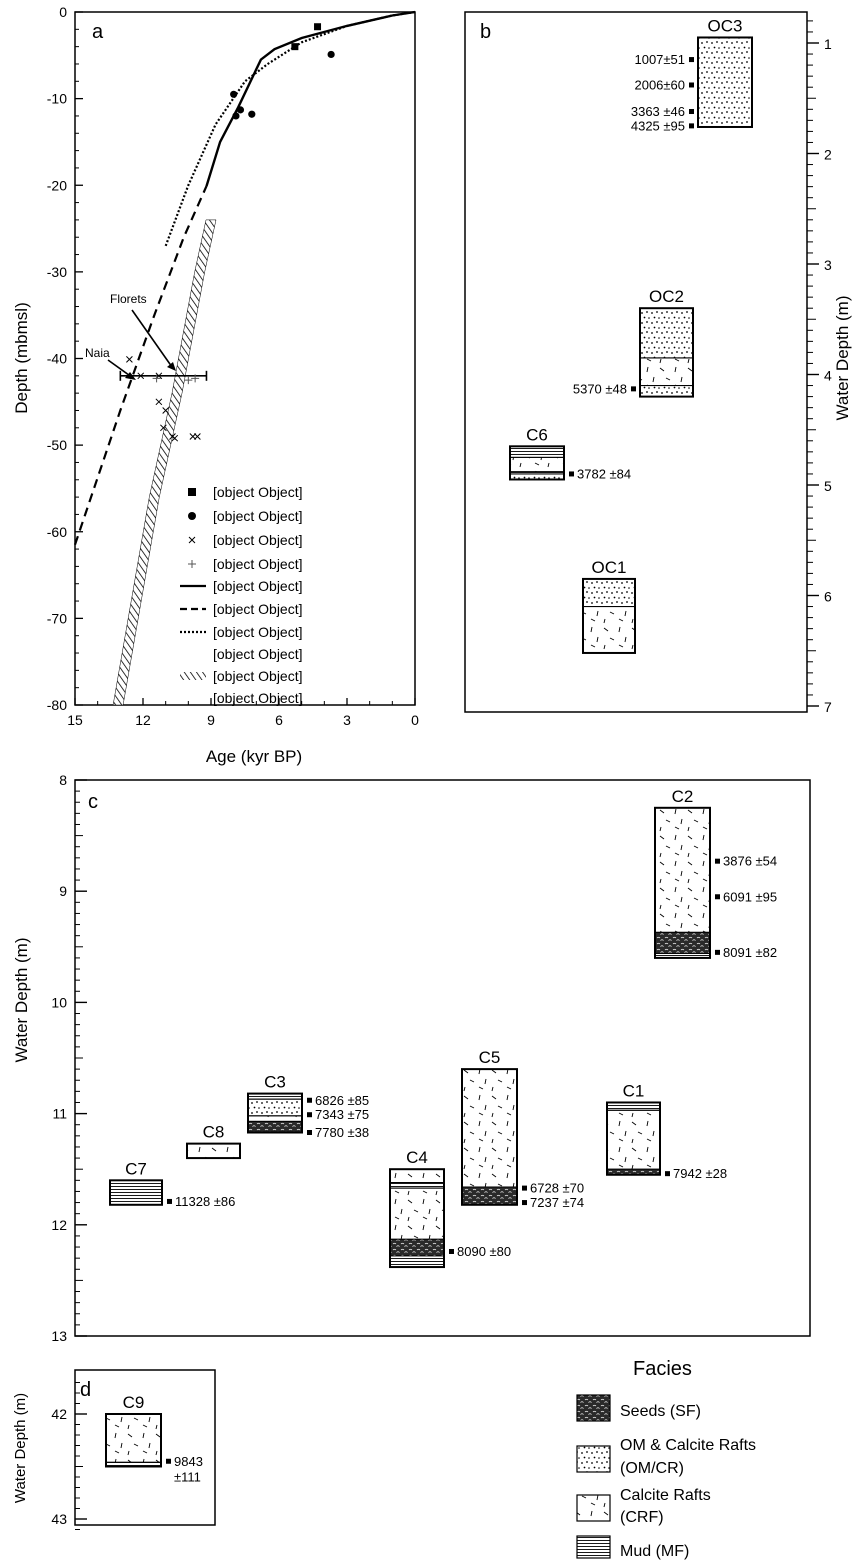 This screenshot has width=854, height=1567. Describe the element at coordinates (21, 357) in the screenshot. I see `panel-a-ylabel: Depth (mbmsl)` at that location.